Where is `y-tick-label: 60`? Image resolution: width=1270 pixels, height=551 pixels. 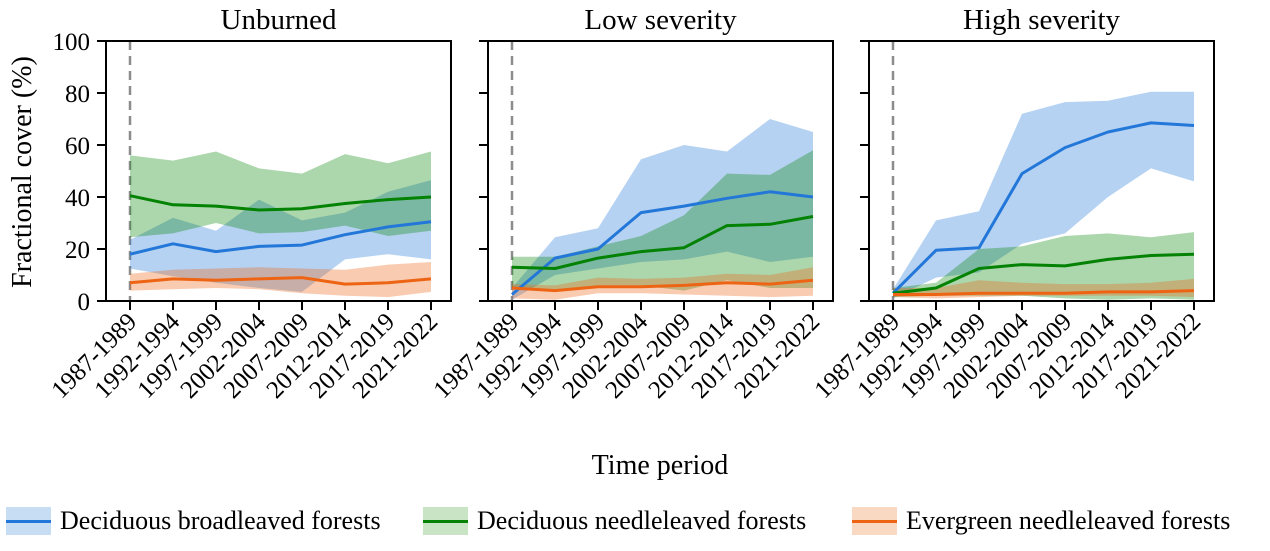 y-tick-label: 60 is located at coordinates (77, 146).